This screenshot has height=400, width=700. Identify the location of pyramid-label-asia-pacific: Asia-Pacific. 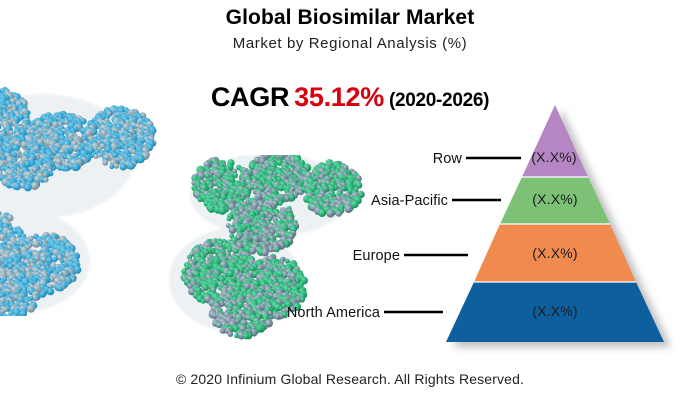
(409, 201).